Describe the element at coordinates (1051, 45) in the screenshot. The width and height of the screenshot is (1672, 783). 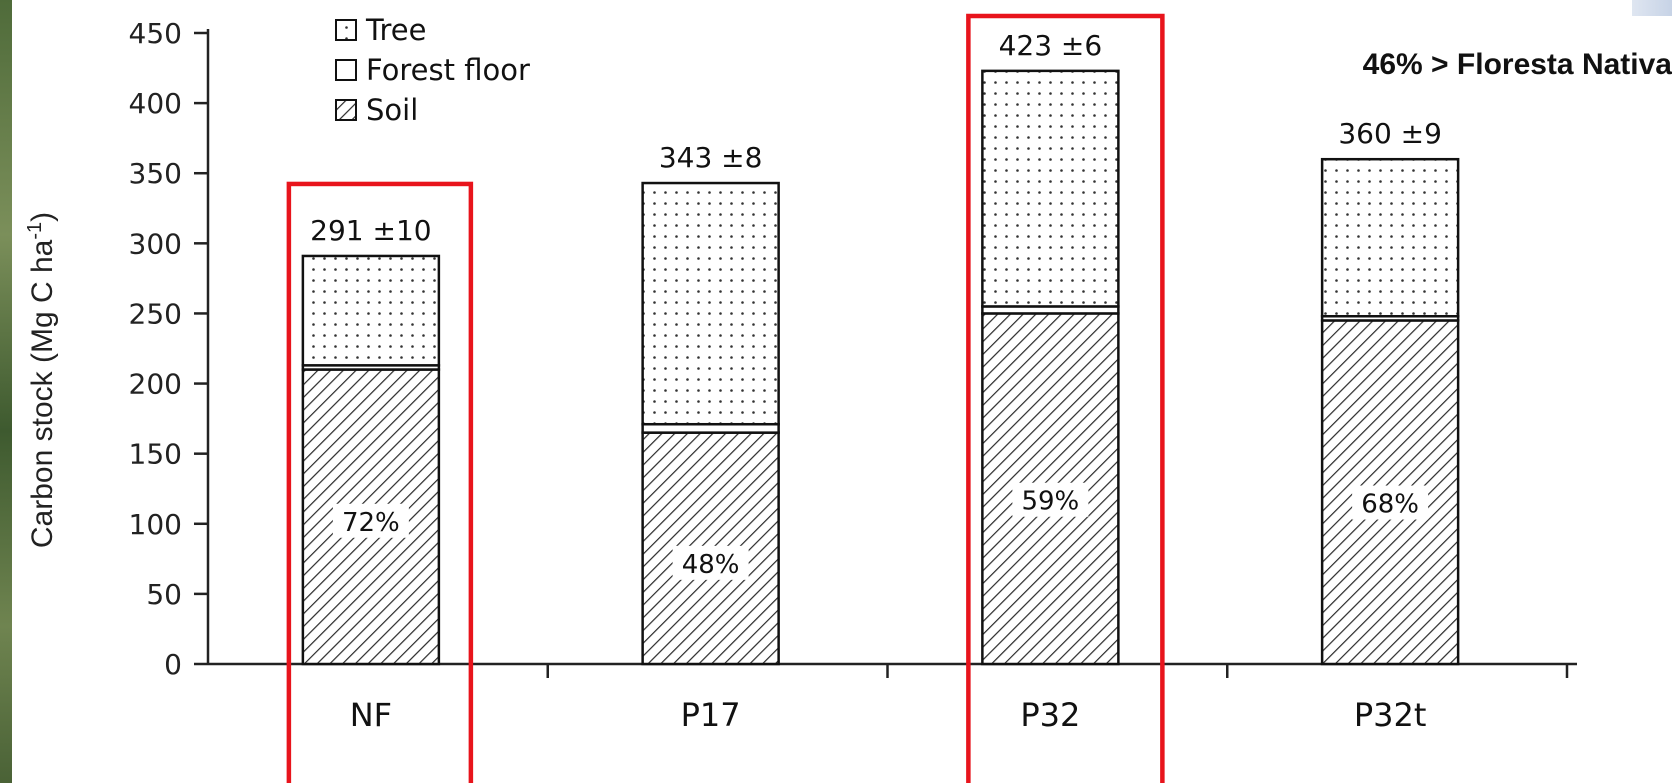
I see `bar-total-label: 423 ±6` at that location.